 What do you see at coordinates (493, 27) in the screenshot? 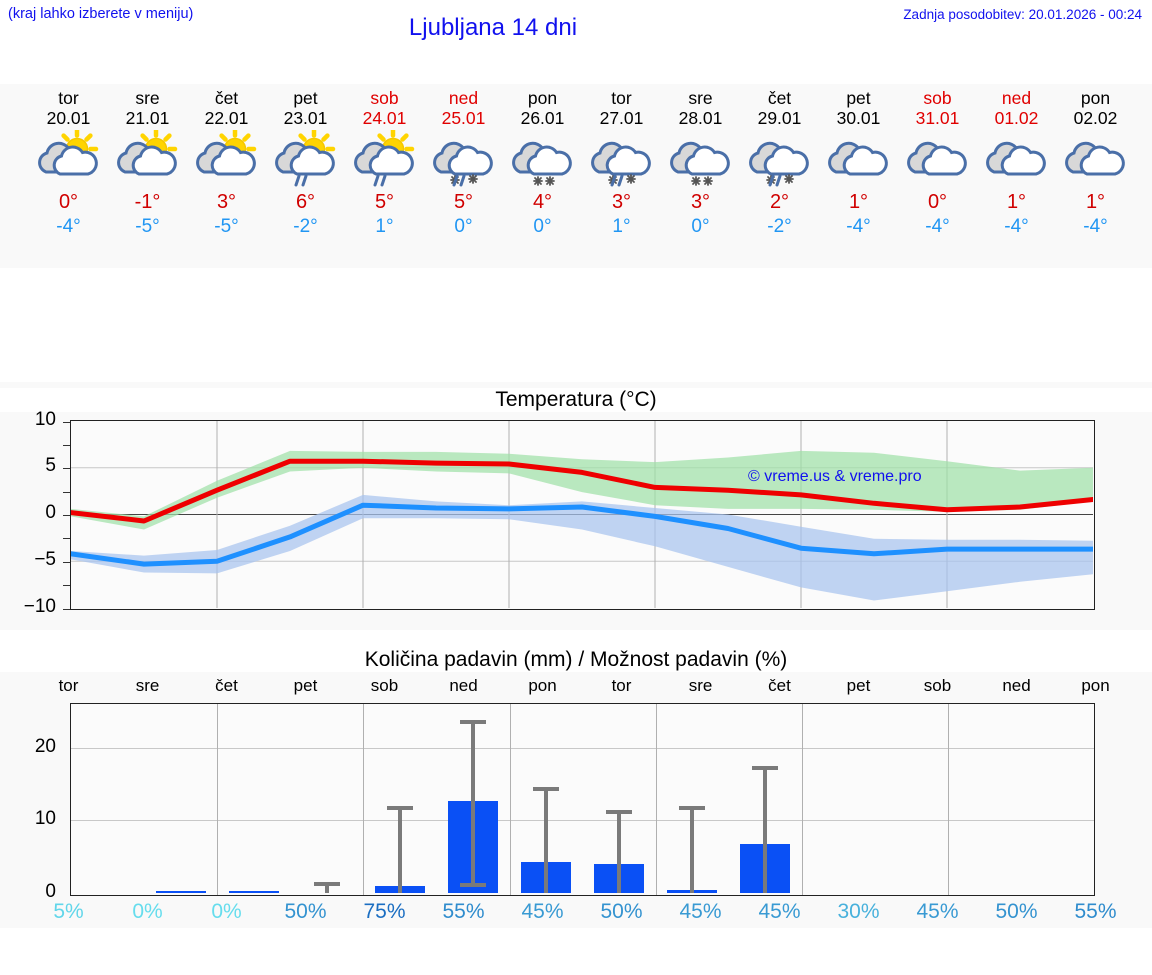
I see `page-title: Ljubljana 14 dni` at bounding box center [493, 27].